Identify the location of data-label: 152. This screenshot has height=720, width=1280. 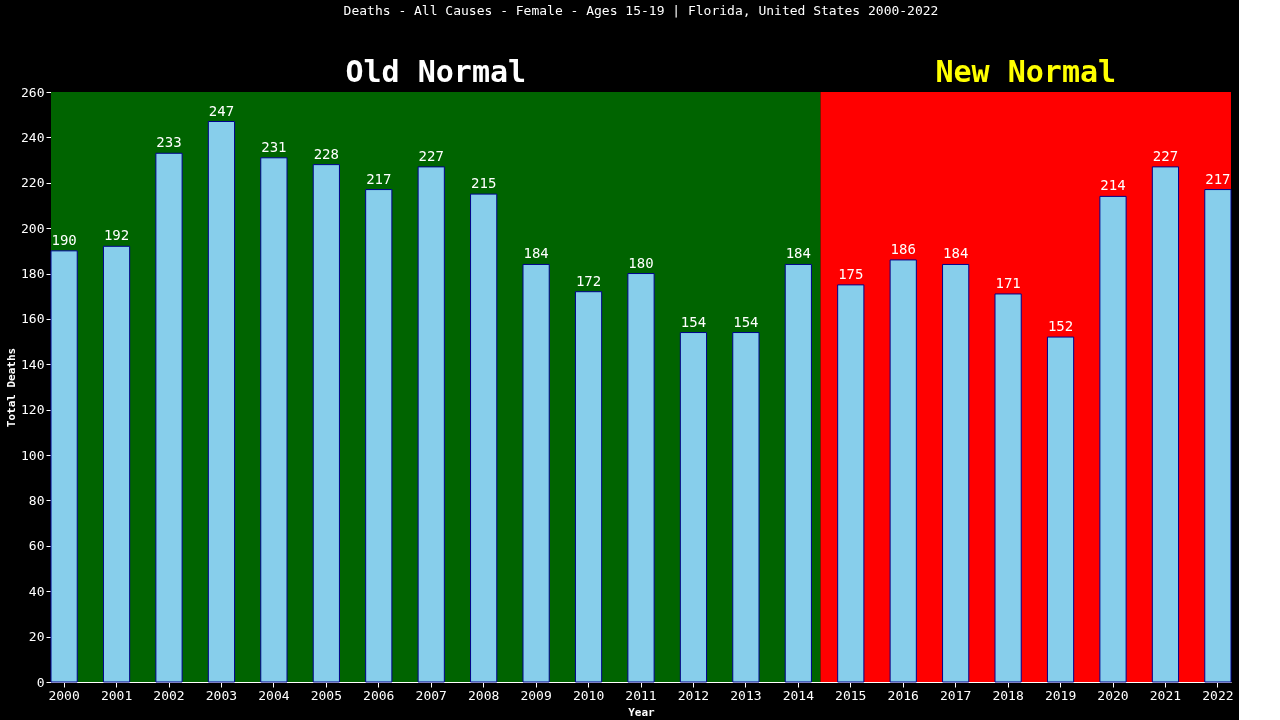
(1060, 326).